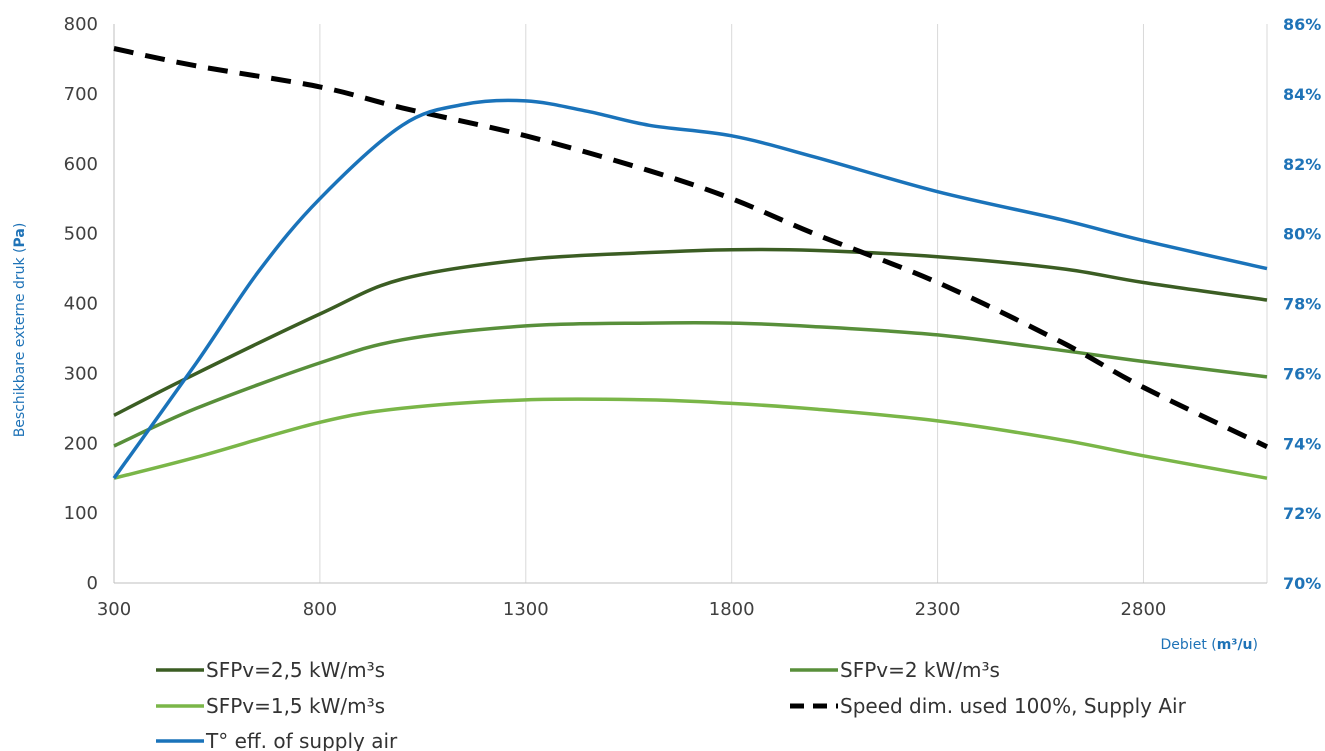 The width and height of the screenshot is (1325, 751). What do you see at coordinates (732, 609) in the screenshot?
I see `x-tick-label: 1800` at bounding box center [732, 609].